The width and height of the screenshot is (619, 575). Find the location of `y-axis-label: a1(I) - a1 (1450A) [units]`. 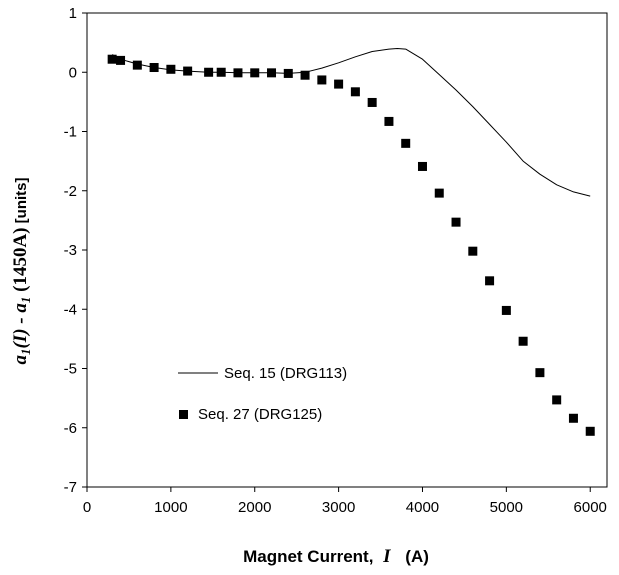

y-axis-label: a1(I) - a1 (1450A) [units] is located at coordinates (21, 270).